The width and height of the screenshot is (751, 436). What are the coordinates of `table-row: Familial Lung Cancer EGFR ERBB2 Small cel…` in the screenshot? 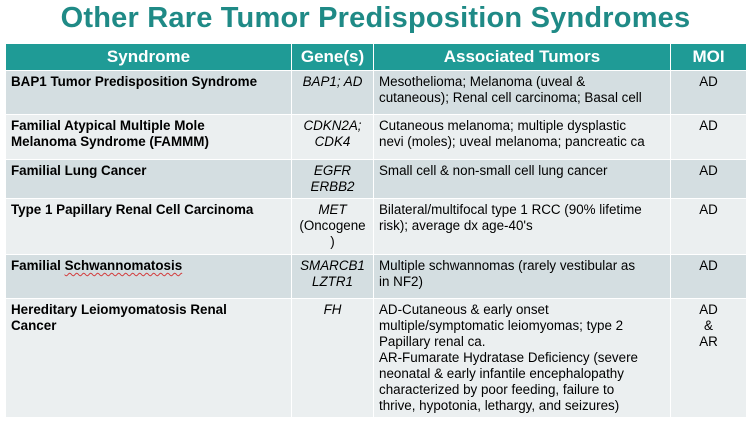 It's located at (376, 179).